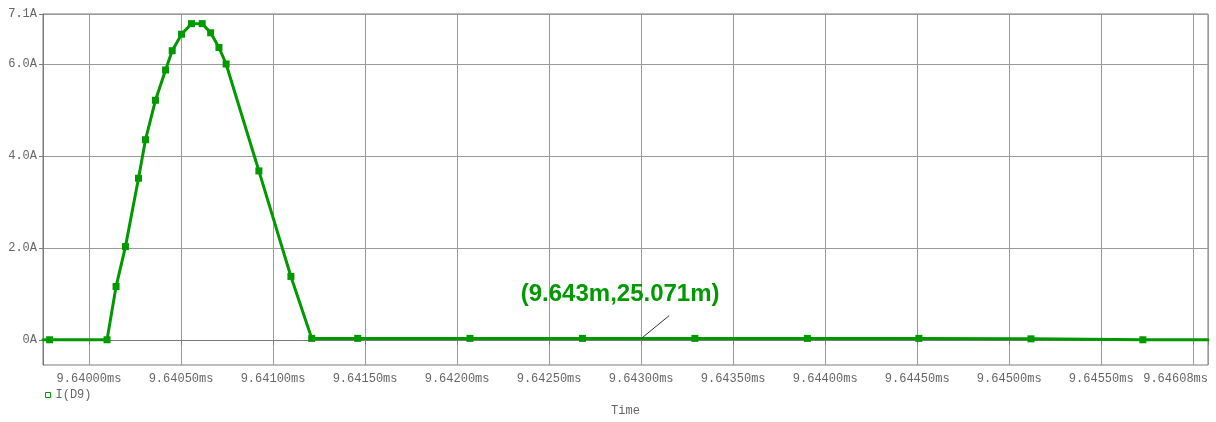 This screenshot has height=422, width=1216. Describe the element at coordinates (273, 379) in the screenshot. I see `x-tick-label: 9.64100ms` at that location.